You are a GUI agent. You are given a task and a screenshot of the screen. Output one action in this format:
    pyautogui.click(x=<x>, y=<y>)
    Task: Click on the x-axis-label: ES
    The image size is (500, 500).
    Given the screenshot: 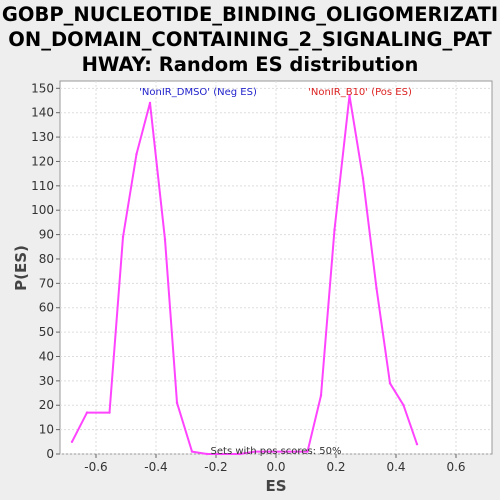 What is the action you would take?
    pyautogui.click(x=275, y=486)
    